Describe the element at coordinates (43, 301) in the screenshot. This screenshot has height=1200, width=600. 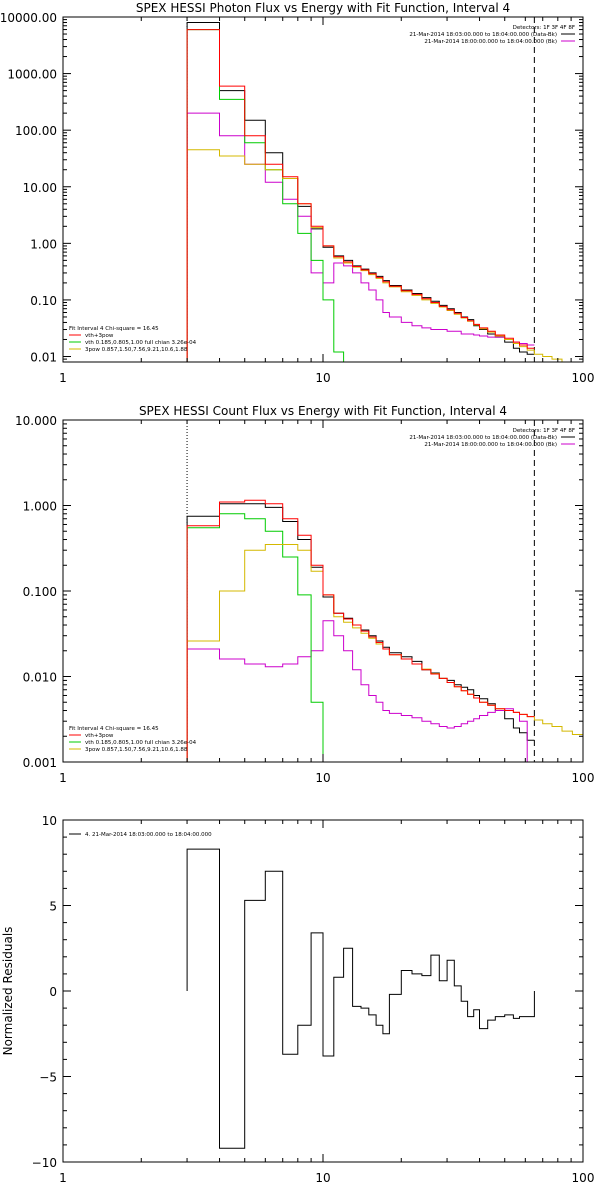
I see `y-tick-label: 0.10` at that location.